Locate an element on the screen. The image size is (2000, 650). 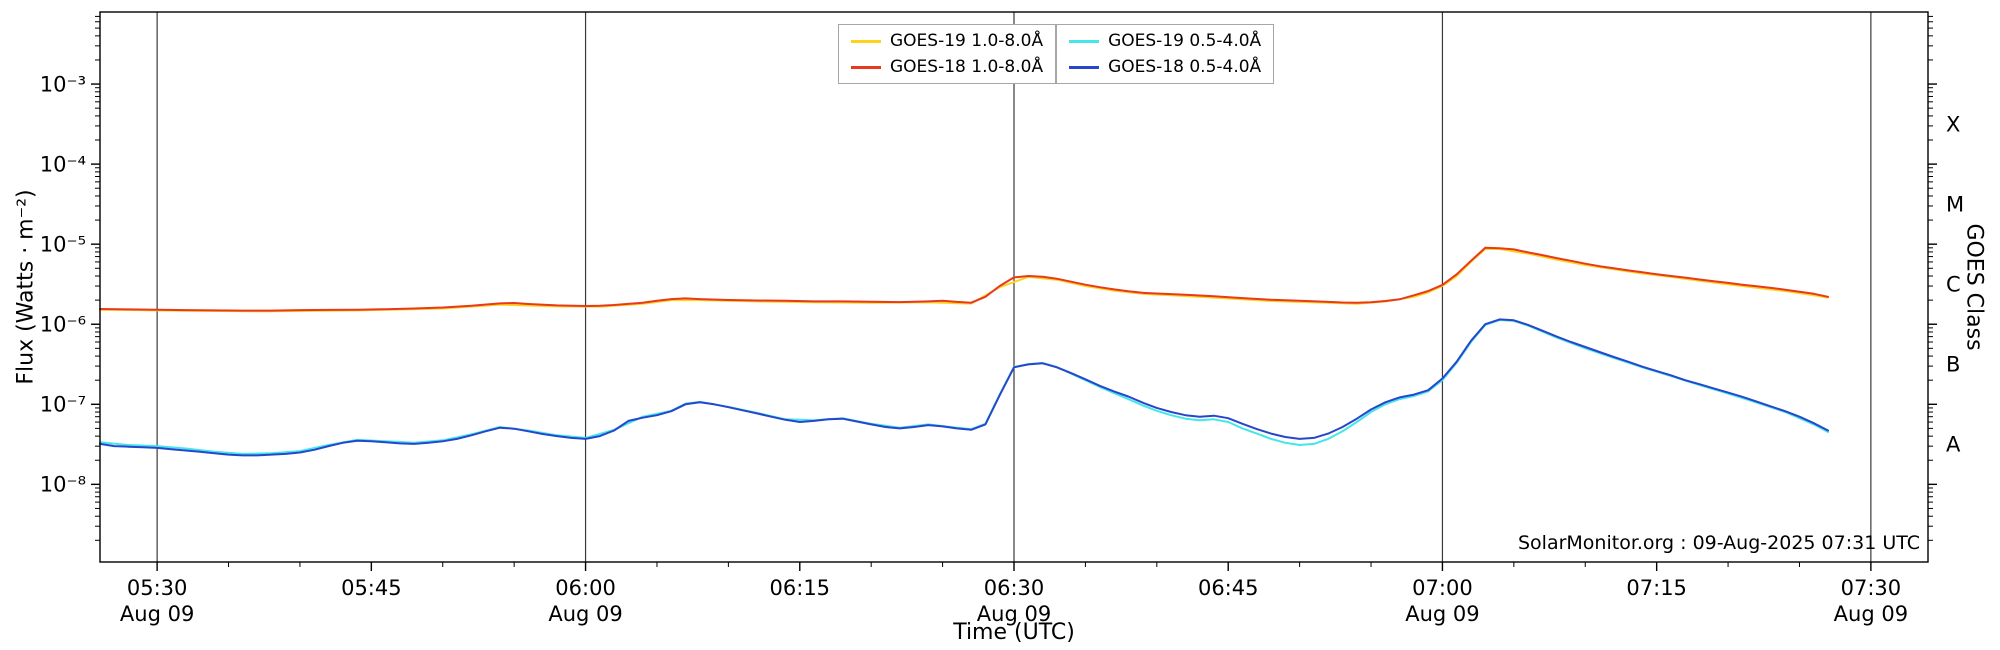
svg-text: 10⁻⁸ is located at coordinates (63, 485).